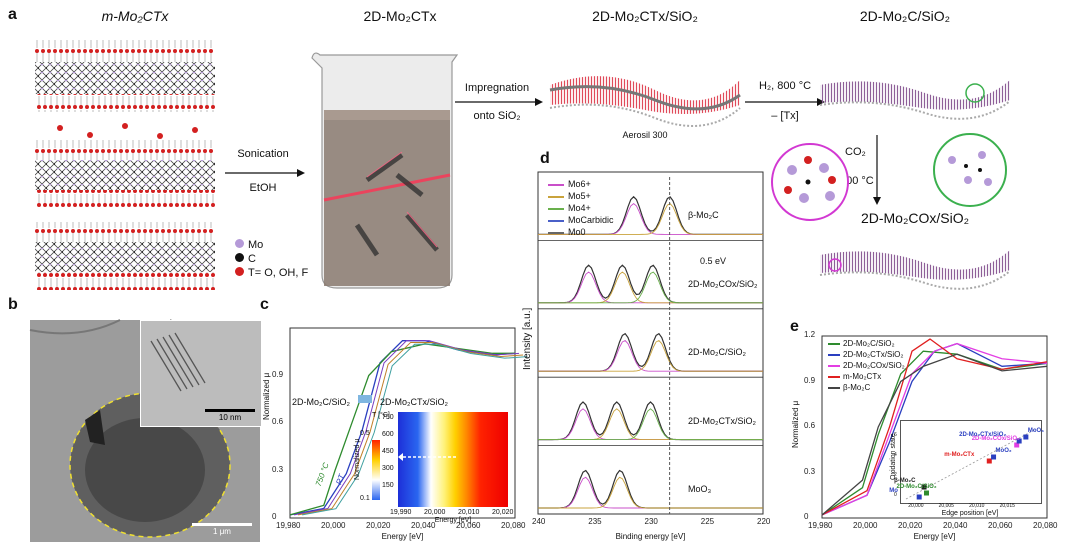 This screenshot has height=551, width=1080. Describe the element at coordinates (866, 343) in the screenshot. I see `e-legend-item: 2D-Mo₂C/SiO₂` at that location.